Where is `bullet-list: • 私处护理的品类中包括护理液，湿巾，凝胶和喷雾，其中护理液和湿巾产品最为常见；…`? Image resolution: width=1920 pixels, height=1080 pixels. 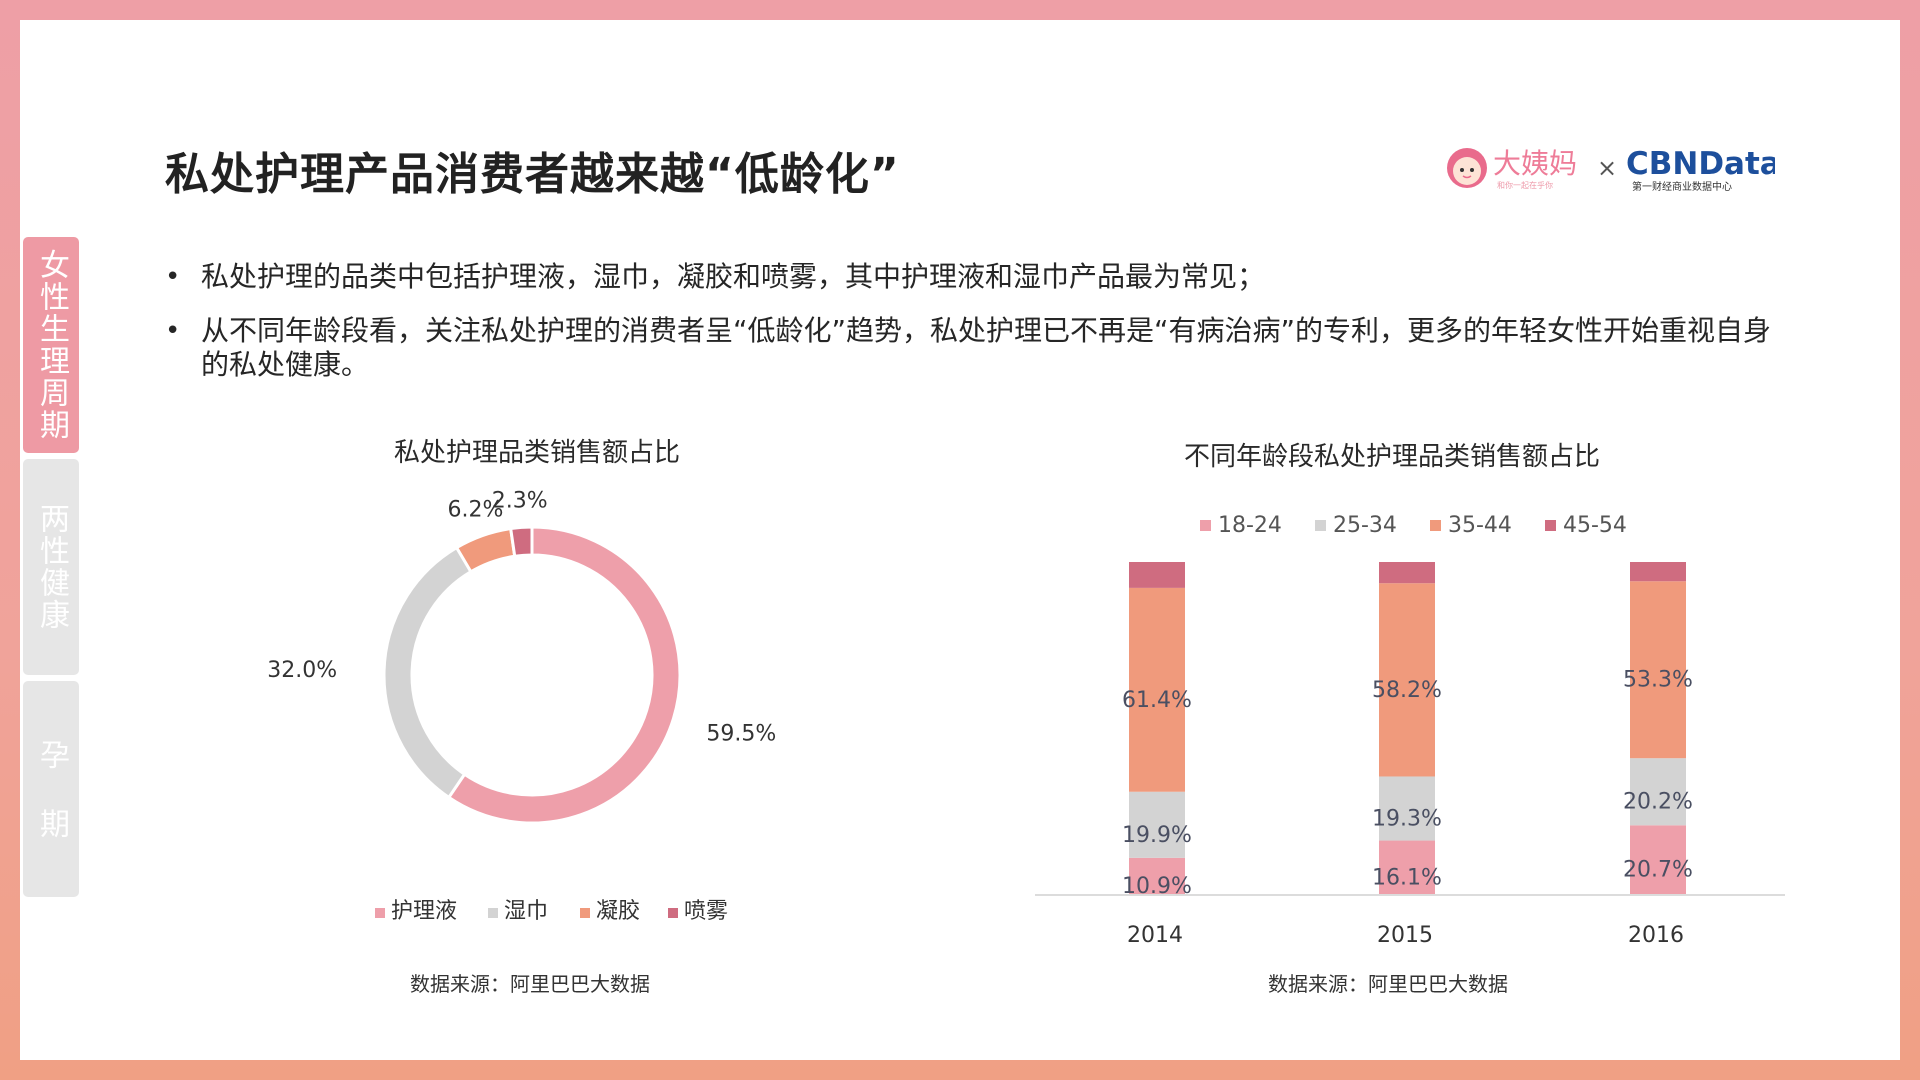
bullet-list: • 私处护理的品类中包括护理液，湿巾，凝胶和喷雾，其中护理液和湿巾产品最为常见；… is located at coordinates (975, 331).